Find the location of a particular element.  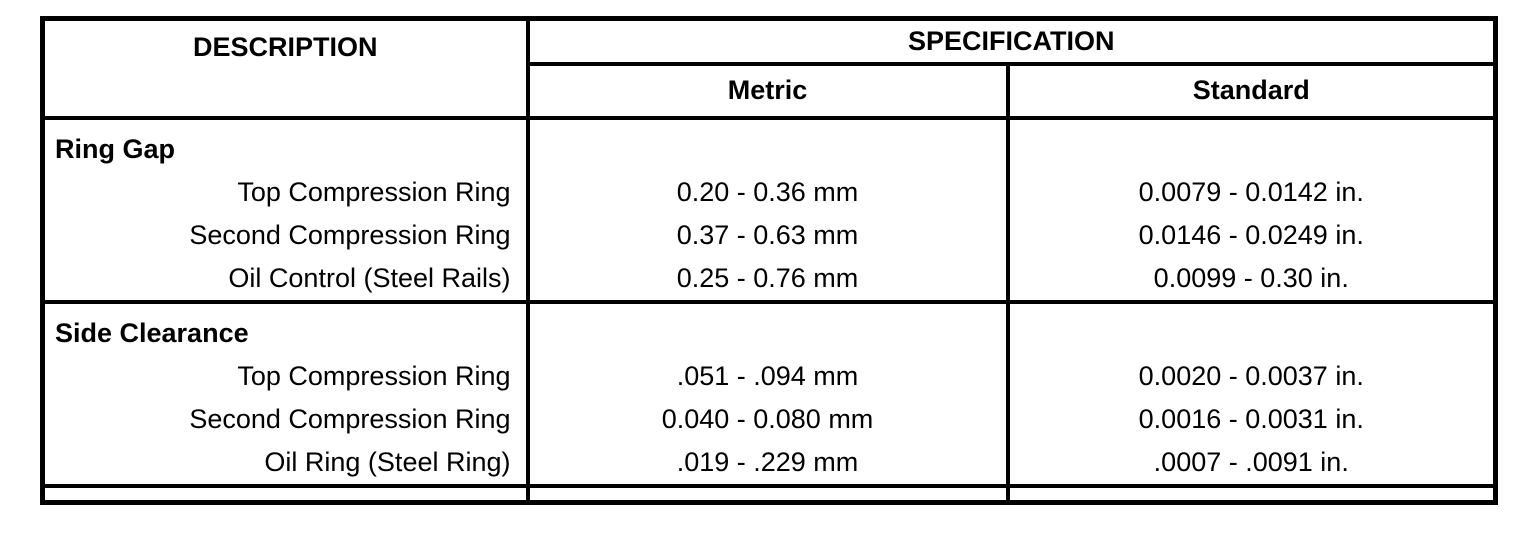

header-row-2: Metric Standard is located at coordinates (770, 90).